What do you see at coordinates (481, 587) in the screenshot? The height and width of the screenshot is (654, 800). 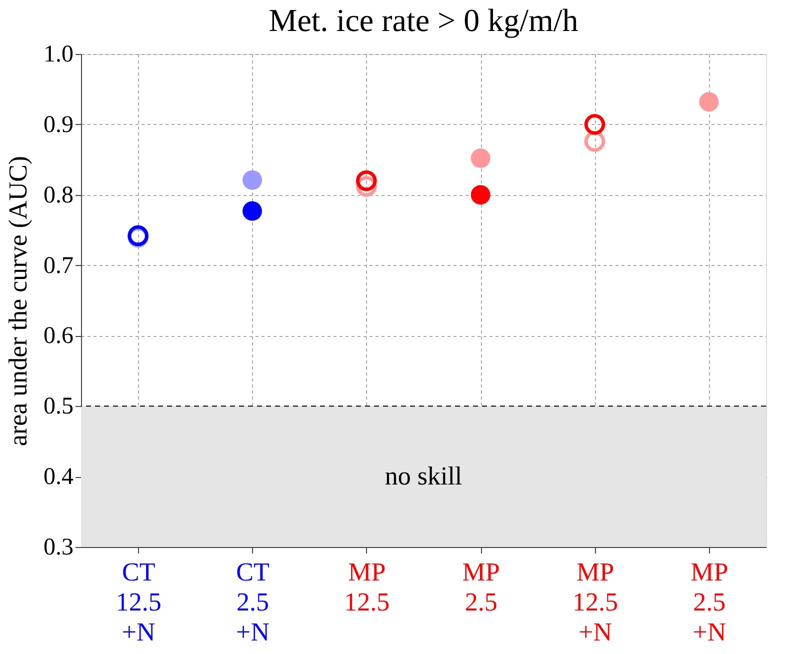 I see `x-tick-label: MP 2.5` at bounding box center [481, 587].